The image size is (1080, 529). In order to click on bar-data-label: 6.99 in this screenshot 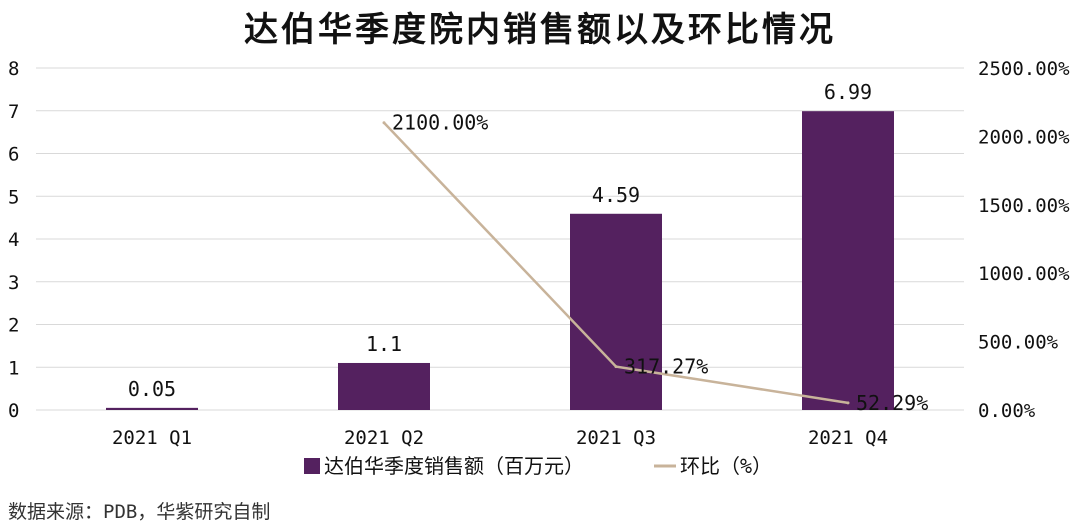, I will do `click(848, 92)`.